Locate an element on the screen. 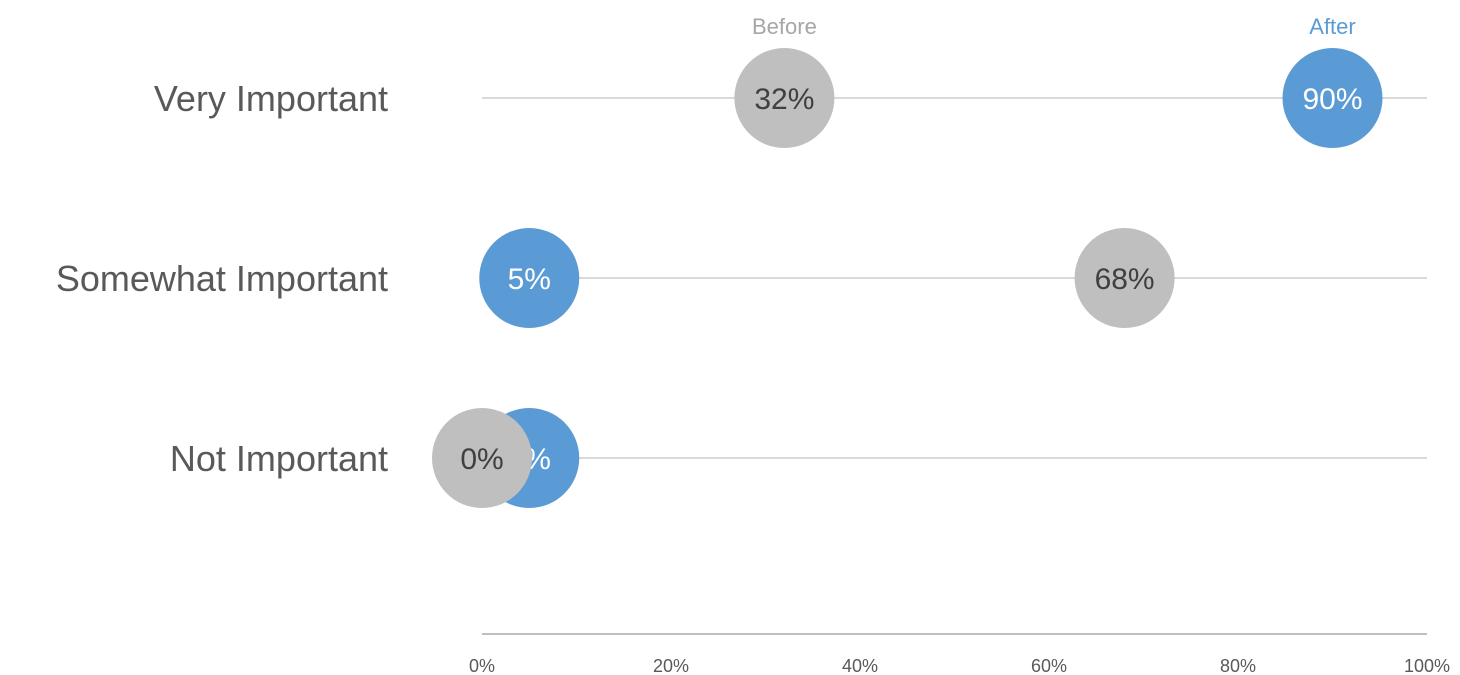 This screenshot has width=1460, height=675. x-tick-label: 40% is located at coordinates (860, 665).